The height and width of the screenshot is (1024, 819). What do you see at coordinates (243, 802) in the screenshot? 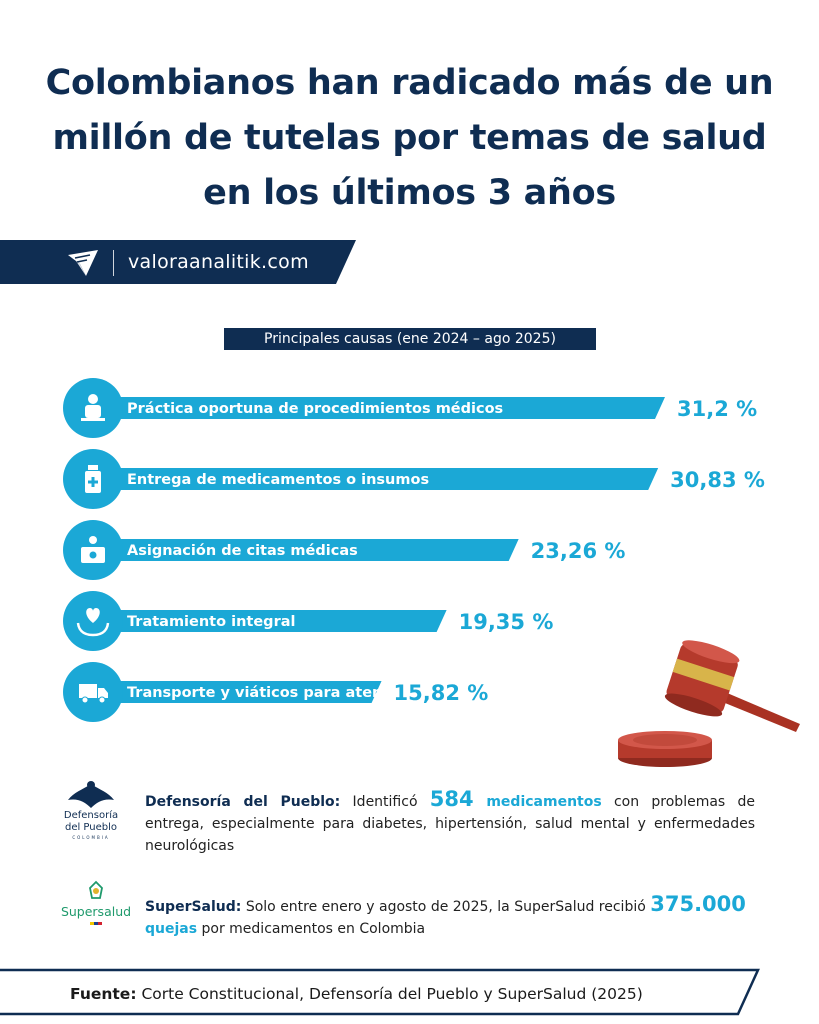
I see `defensoria-lead: Defensoría del Pueblo:` at bounding box center [243, 802].